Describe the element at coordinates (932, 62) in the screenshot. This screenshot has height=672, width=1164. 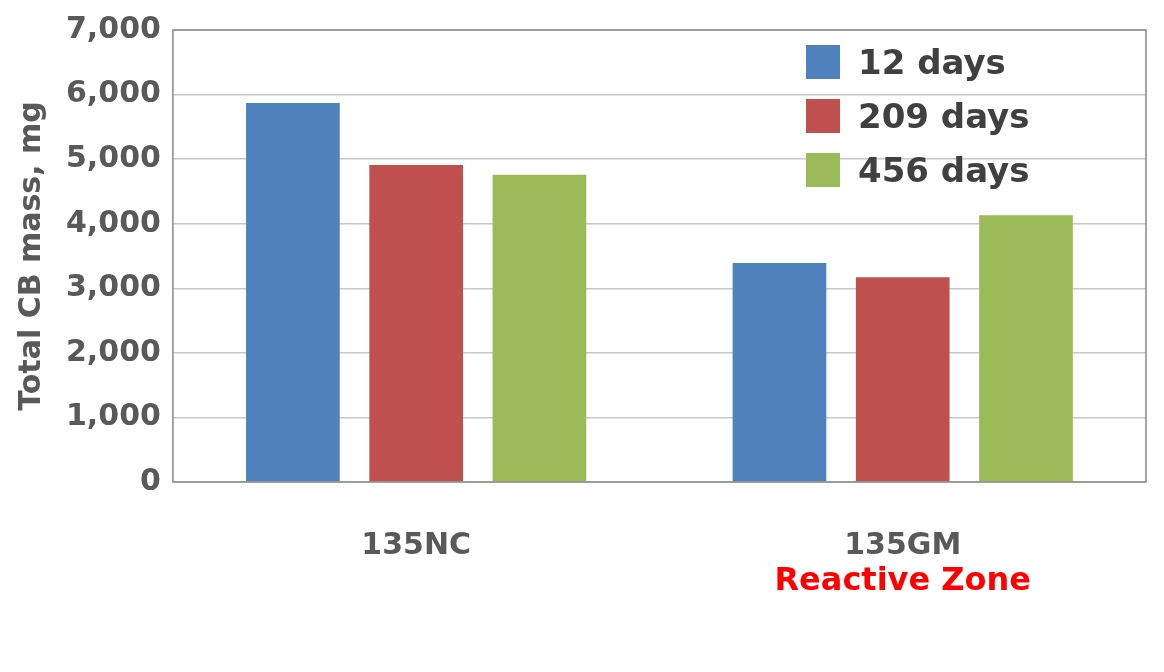
I see `legend-label: 12 days` at that location.